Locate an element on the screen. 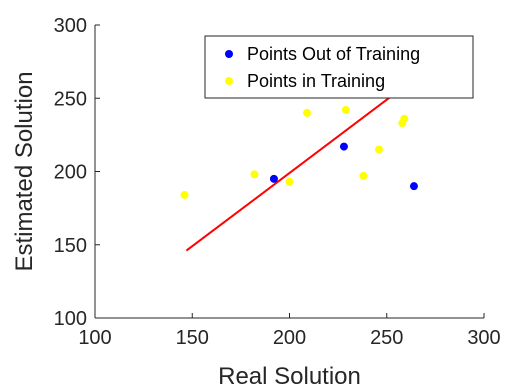 The width and height of the screenshot is (506, 387). x-tick-label: 200 is located at coordinates (289, 338).